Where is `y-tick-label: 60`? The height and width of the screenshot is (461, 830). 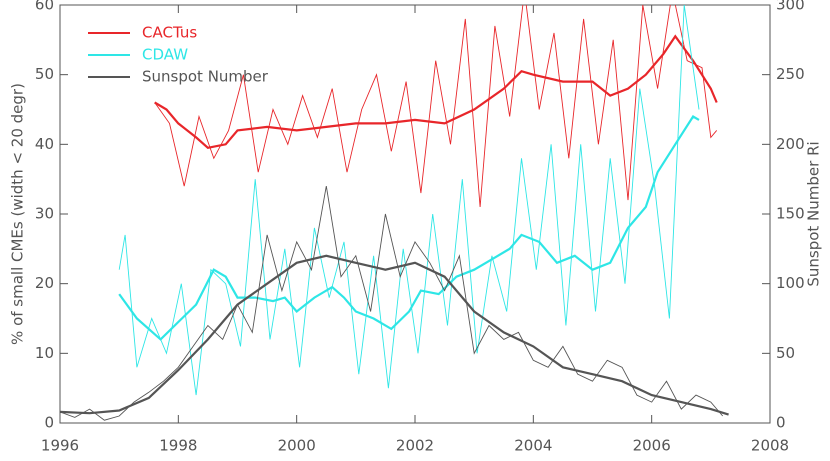 y-tick-label: 60 is located at coordinates (44, 7).